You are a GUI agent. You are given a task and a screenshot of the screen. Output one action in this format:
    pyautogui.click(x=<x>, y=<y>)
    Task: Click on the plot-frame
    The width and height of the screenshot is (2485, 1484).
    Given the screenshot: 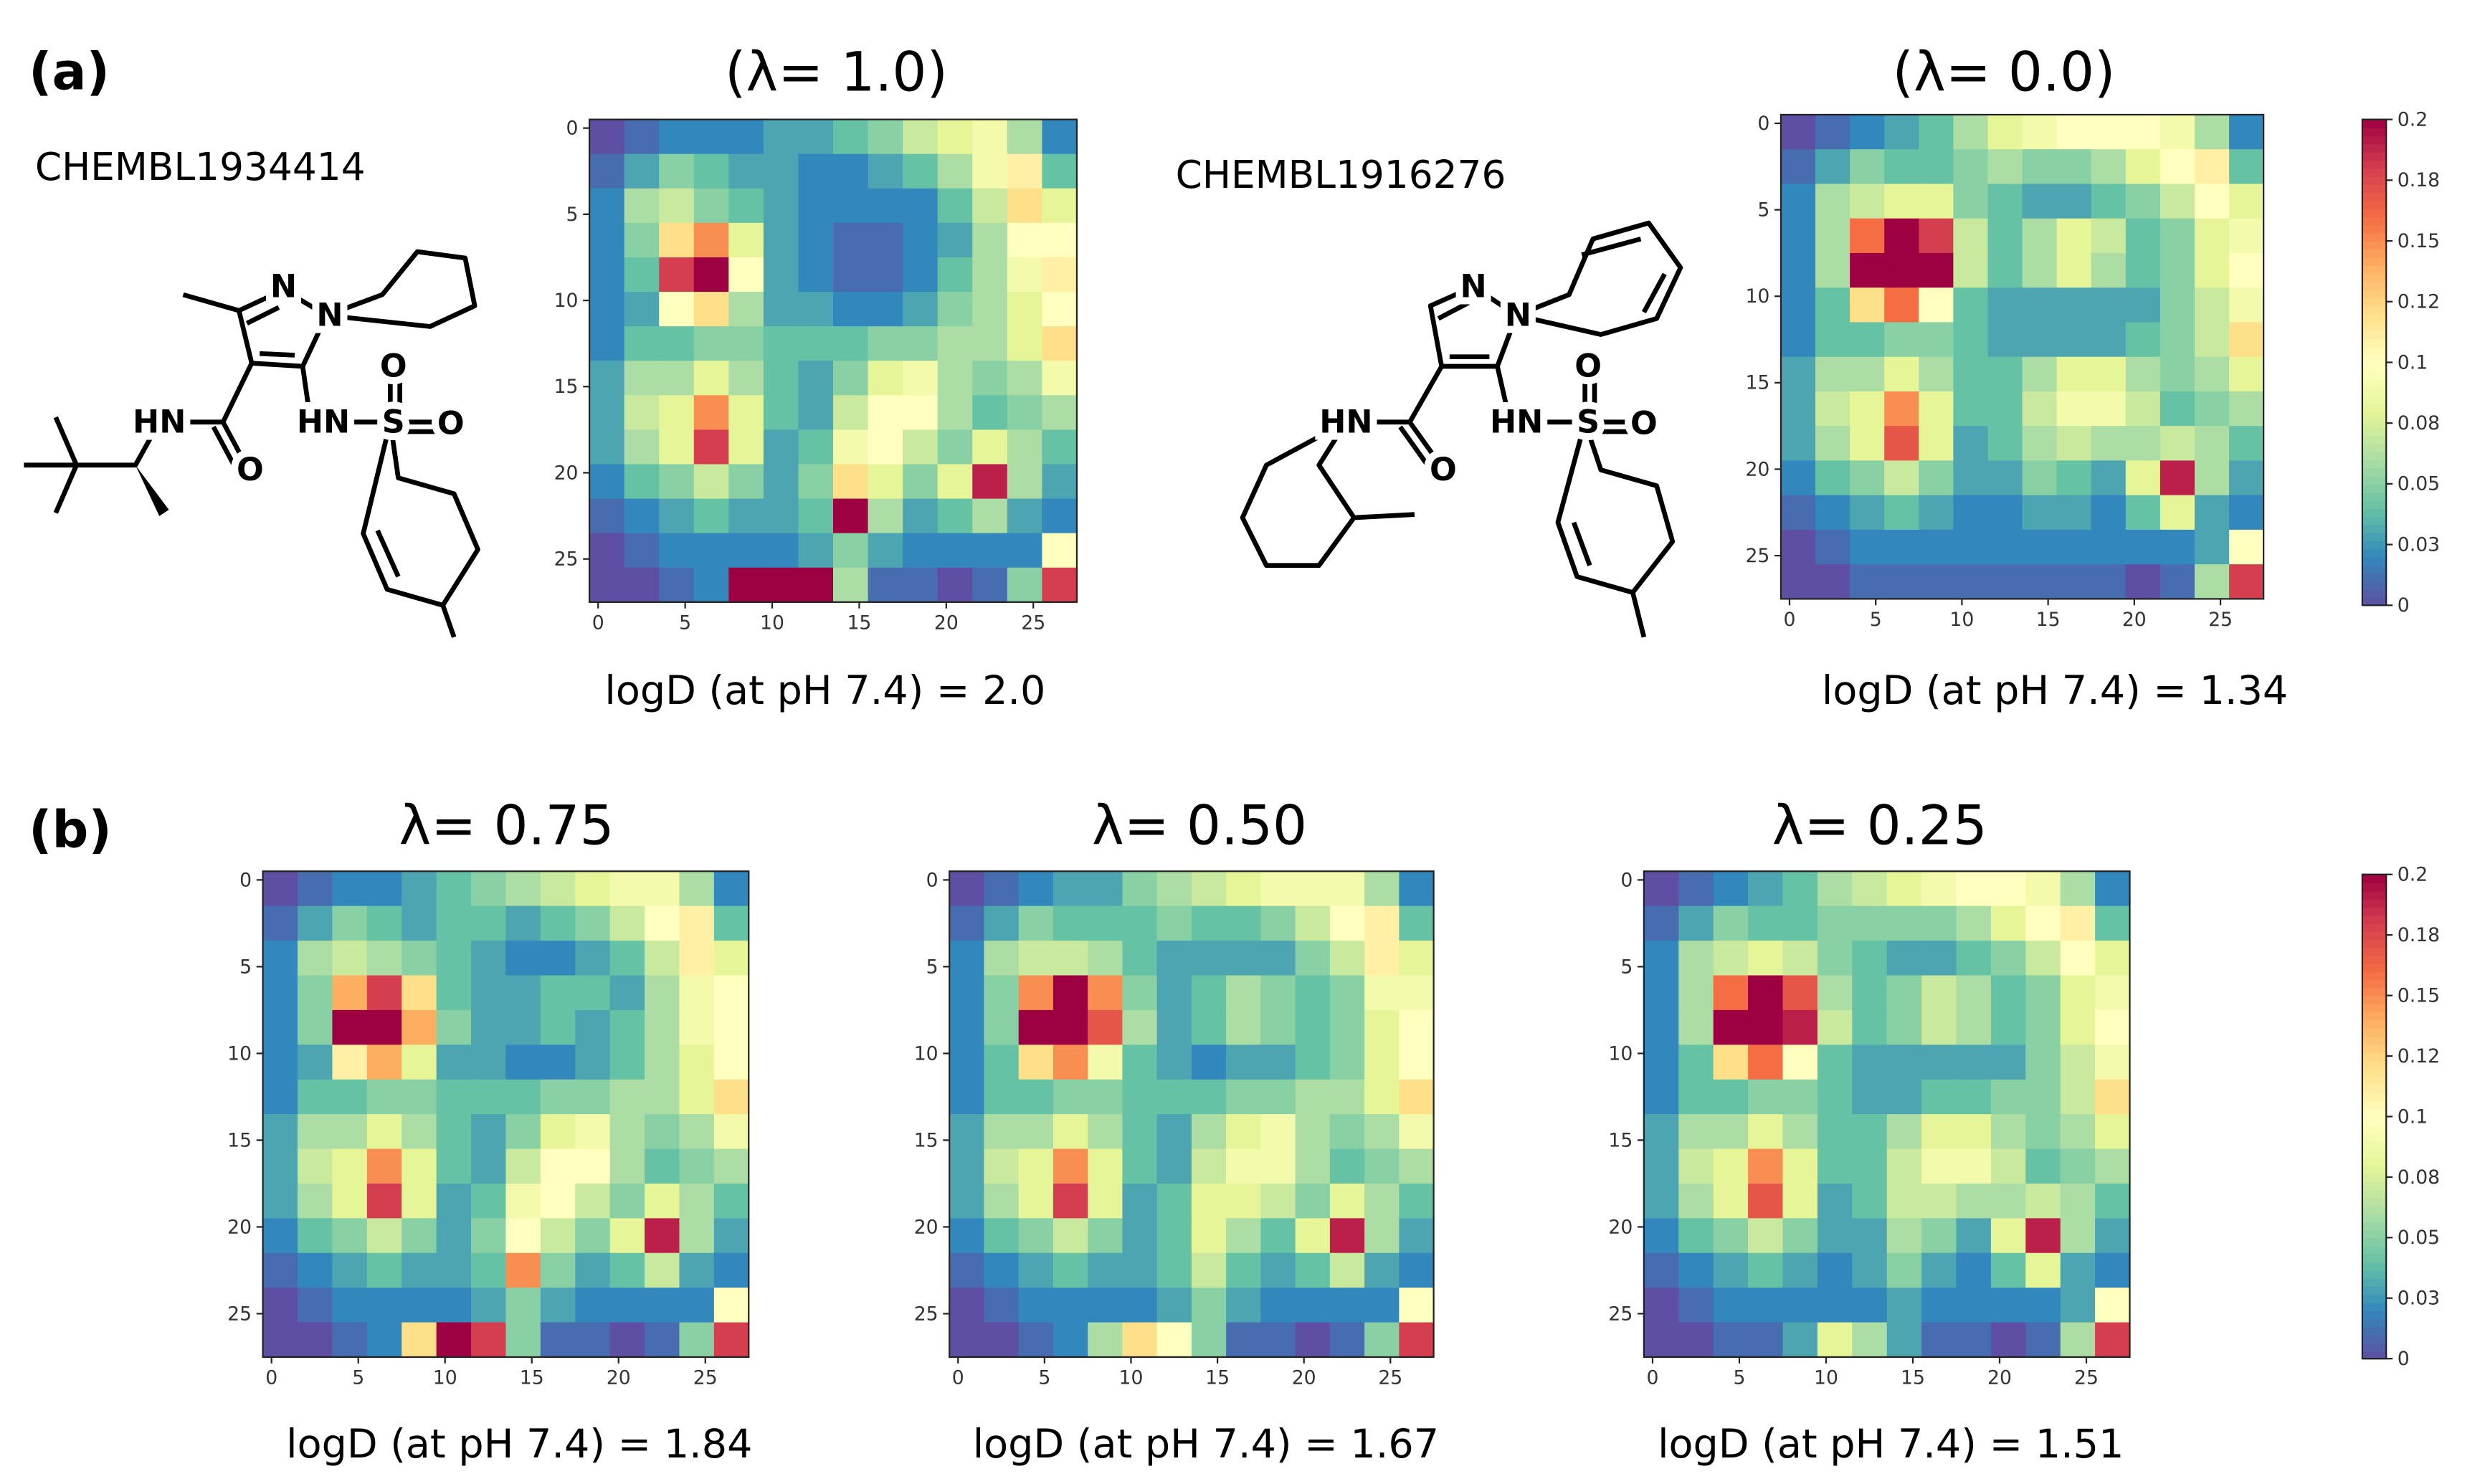 What is the action you would take?
    pyautogui.click(x=1887, y=1114)
    